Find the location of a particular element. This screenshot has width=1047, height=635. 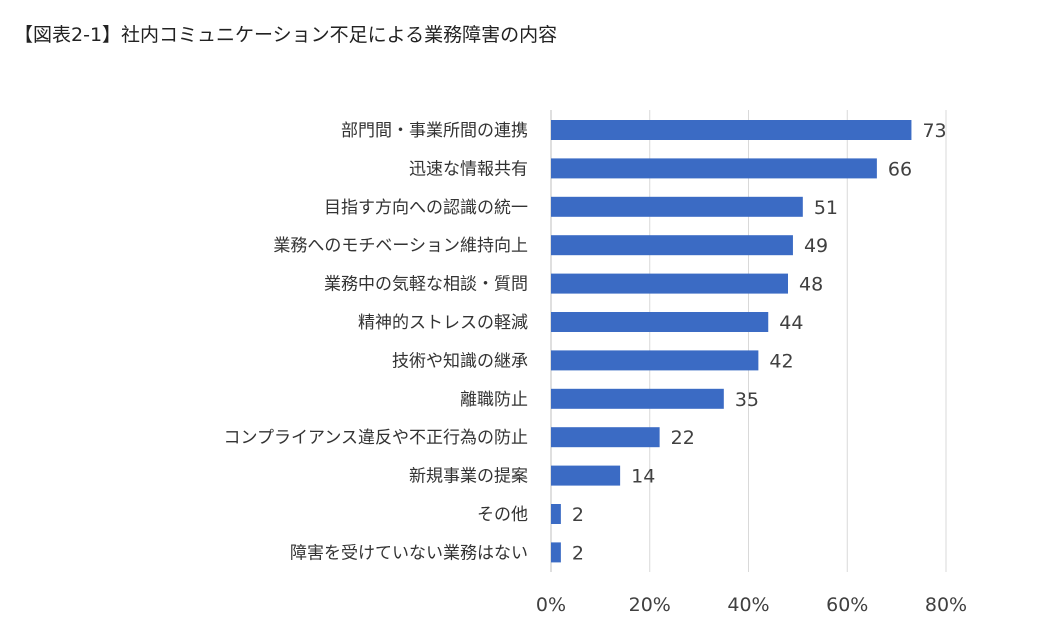

data-label: 49 is located at coordinates (816, 246).